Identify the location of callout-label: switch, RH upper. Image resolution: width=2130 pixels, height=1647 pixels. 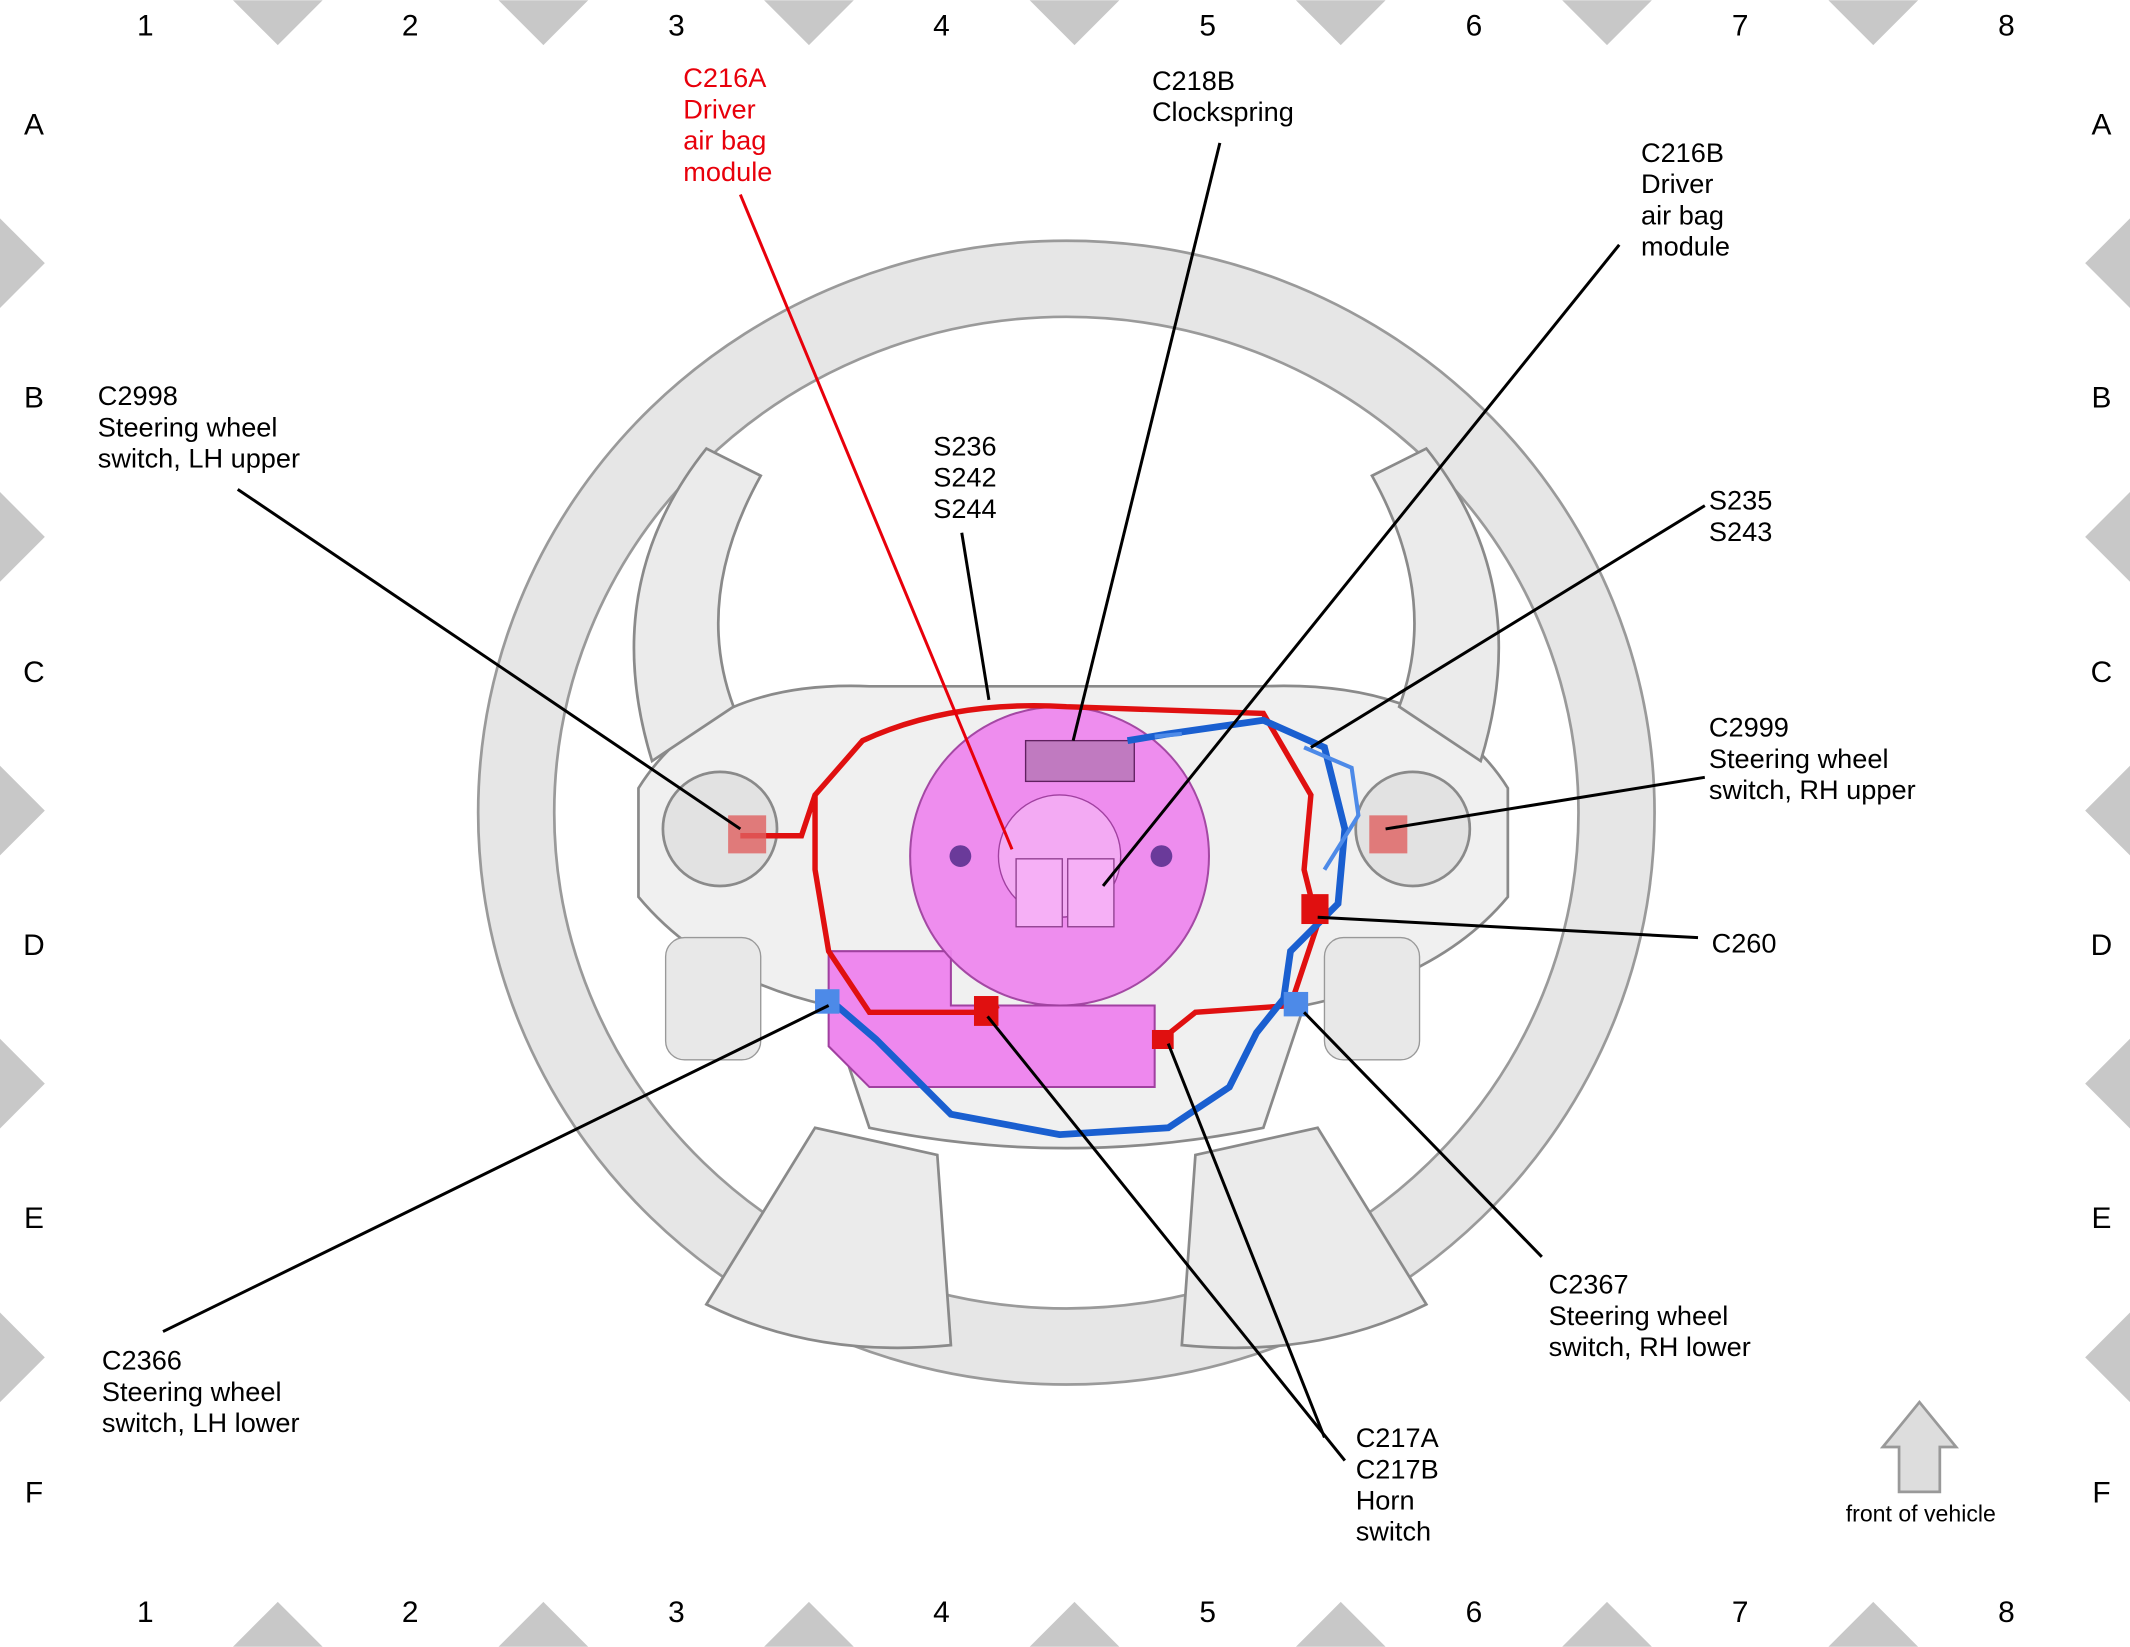
(1812, 789).